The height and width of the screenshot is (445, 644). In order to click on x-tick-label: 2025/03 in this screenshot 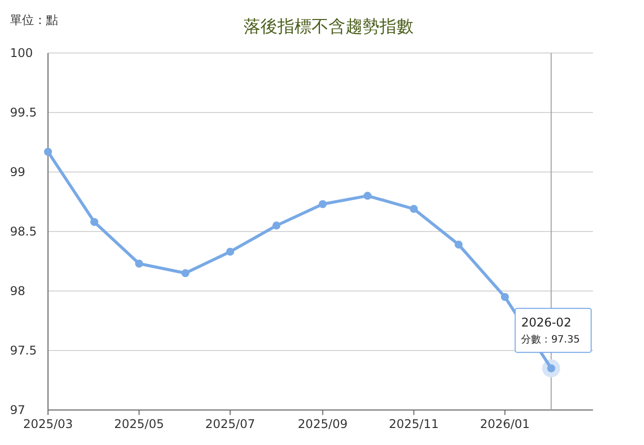, I will do `click(48, 424)`.